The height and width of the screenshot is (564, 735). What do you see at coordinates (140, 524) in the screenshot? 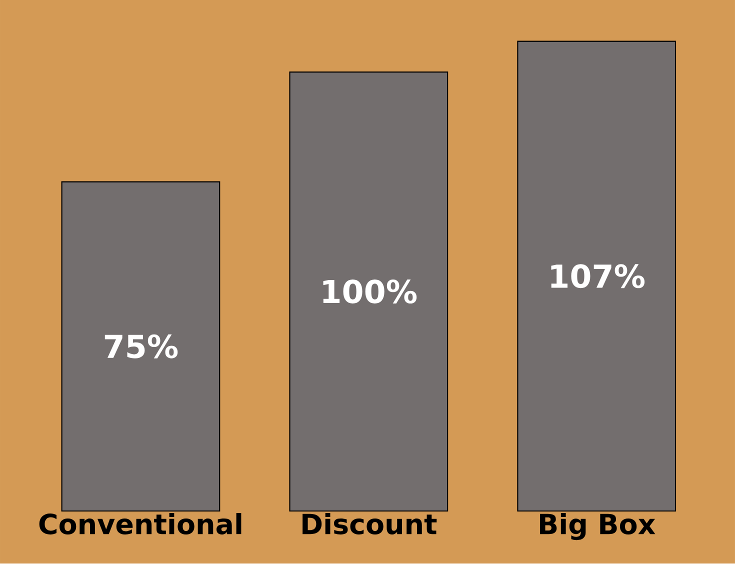
I see `x-tick-label: Conventional` at bounding box center [140, 524].